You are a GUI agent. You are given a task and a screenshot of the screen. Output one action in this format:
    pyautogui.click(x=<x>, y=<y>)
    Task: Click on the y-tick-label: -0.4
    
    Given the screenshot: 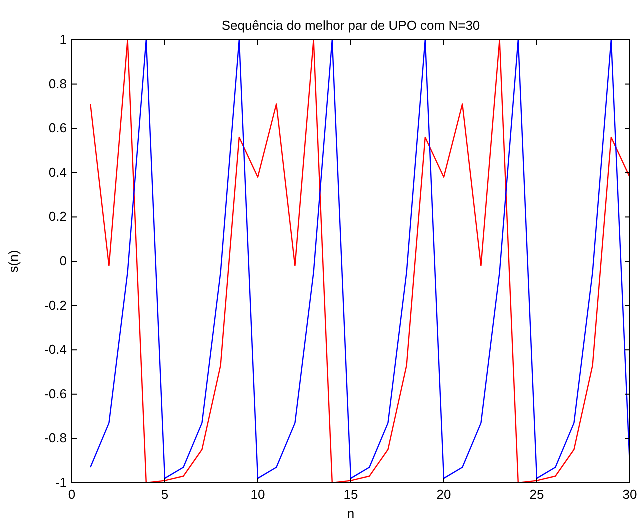 What is the action you would take?
    pyautogui.click(x=55, y=350)
    